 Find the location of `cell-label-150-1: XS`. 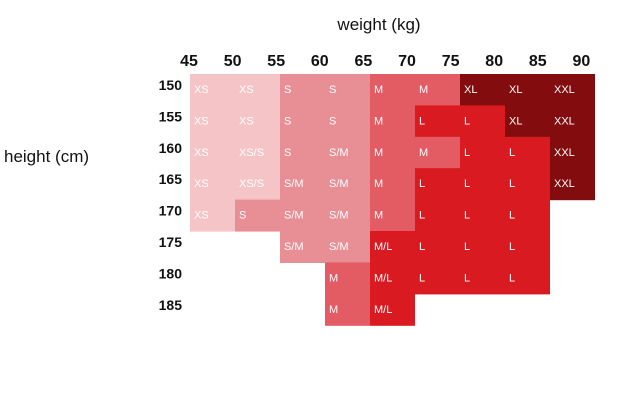

cell-label-150-1: XS is located at coordinates (246, 90).